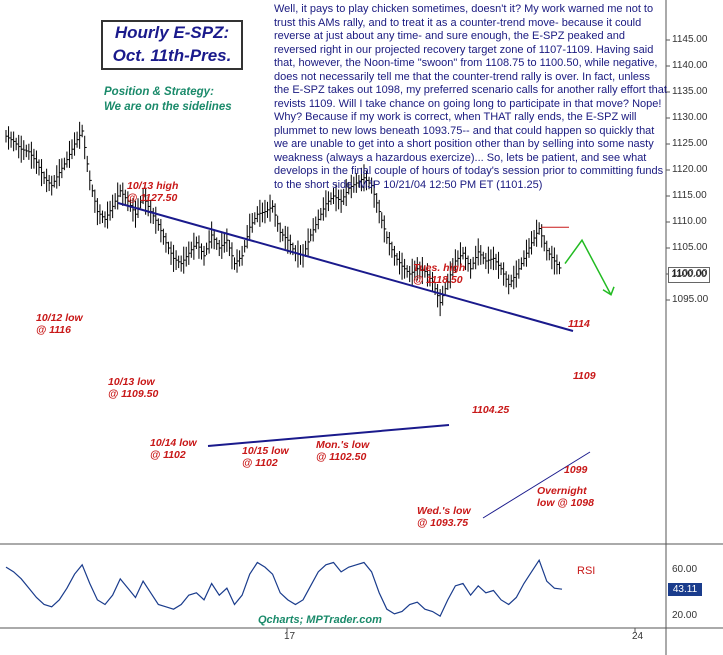 Image resolution: width=723 pixels, height=655 pixels. Describe the element at coordinates (265, 457) in the screenshot. I see `annotation-1015-low: 10/15 low @ 1102` at that location.